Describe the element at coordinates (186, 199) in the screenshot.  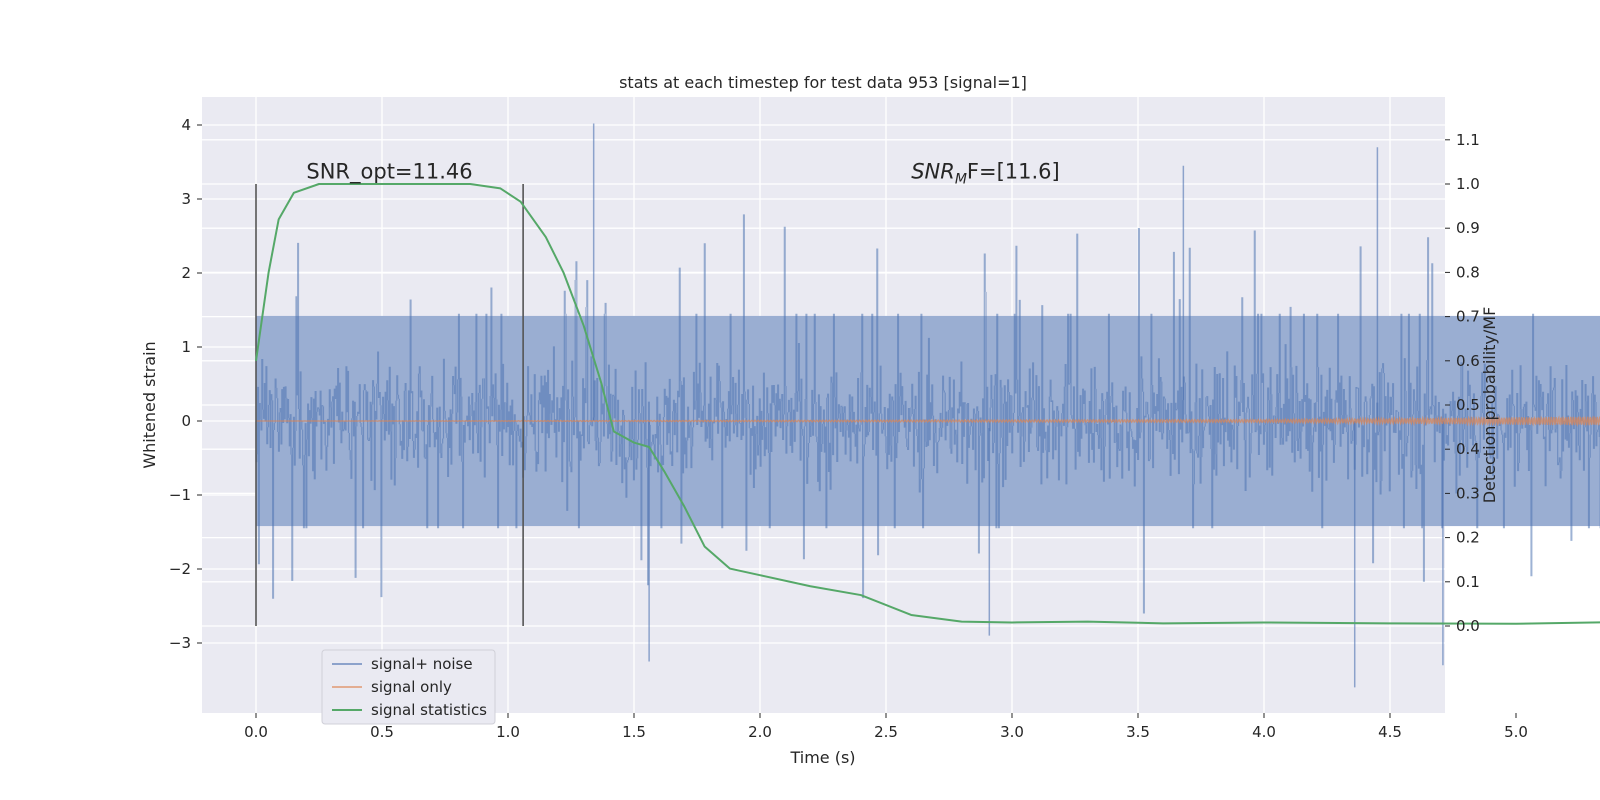
I see `y-tick-label: 3` at that location.